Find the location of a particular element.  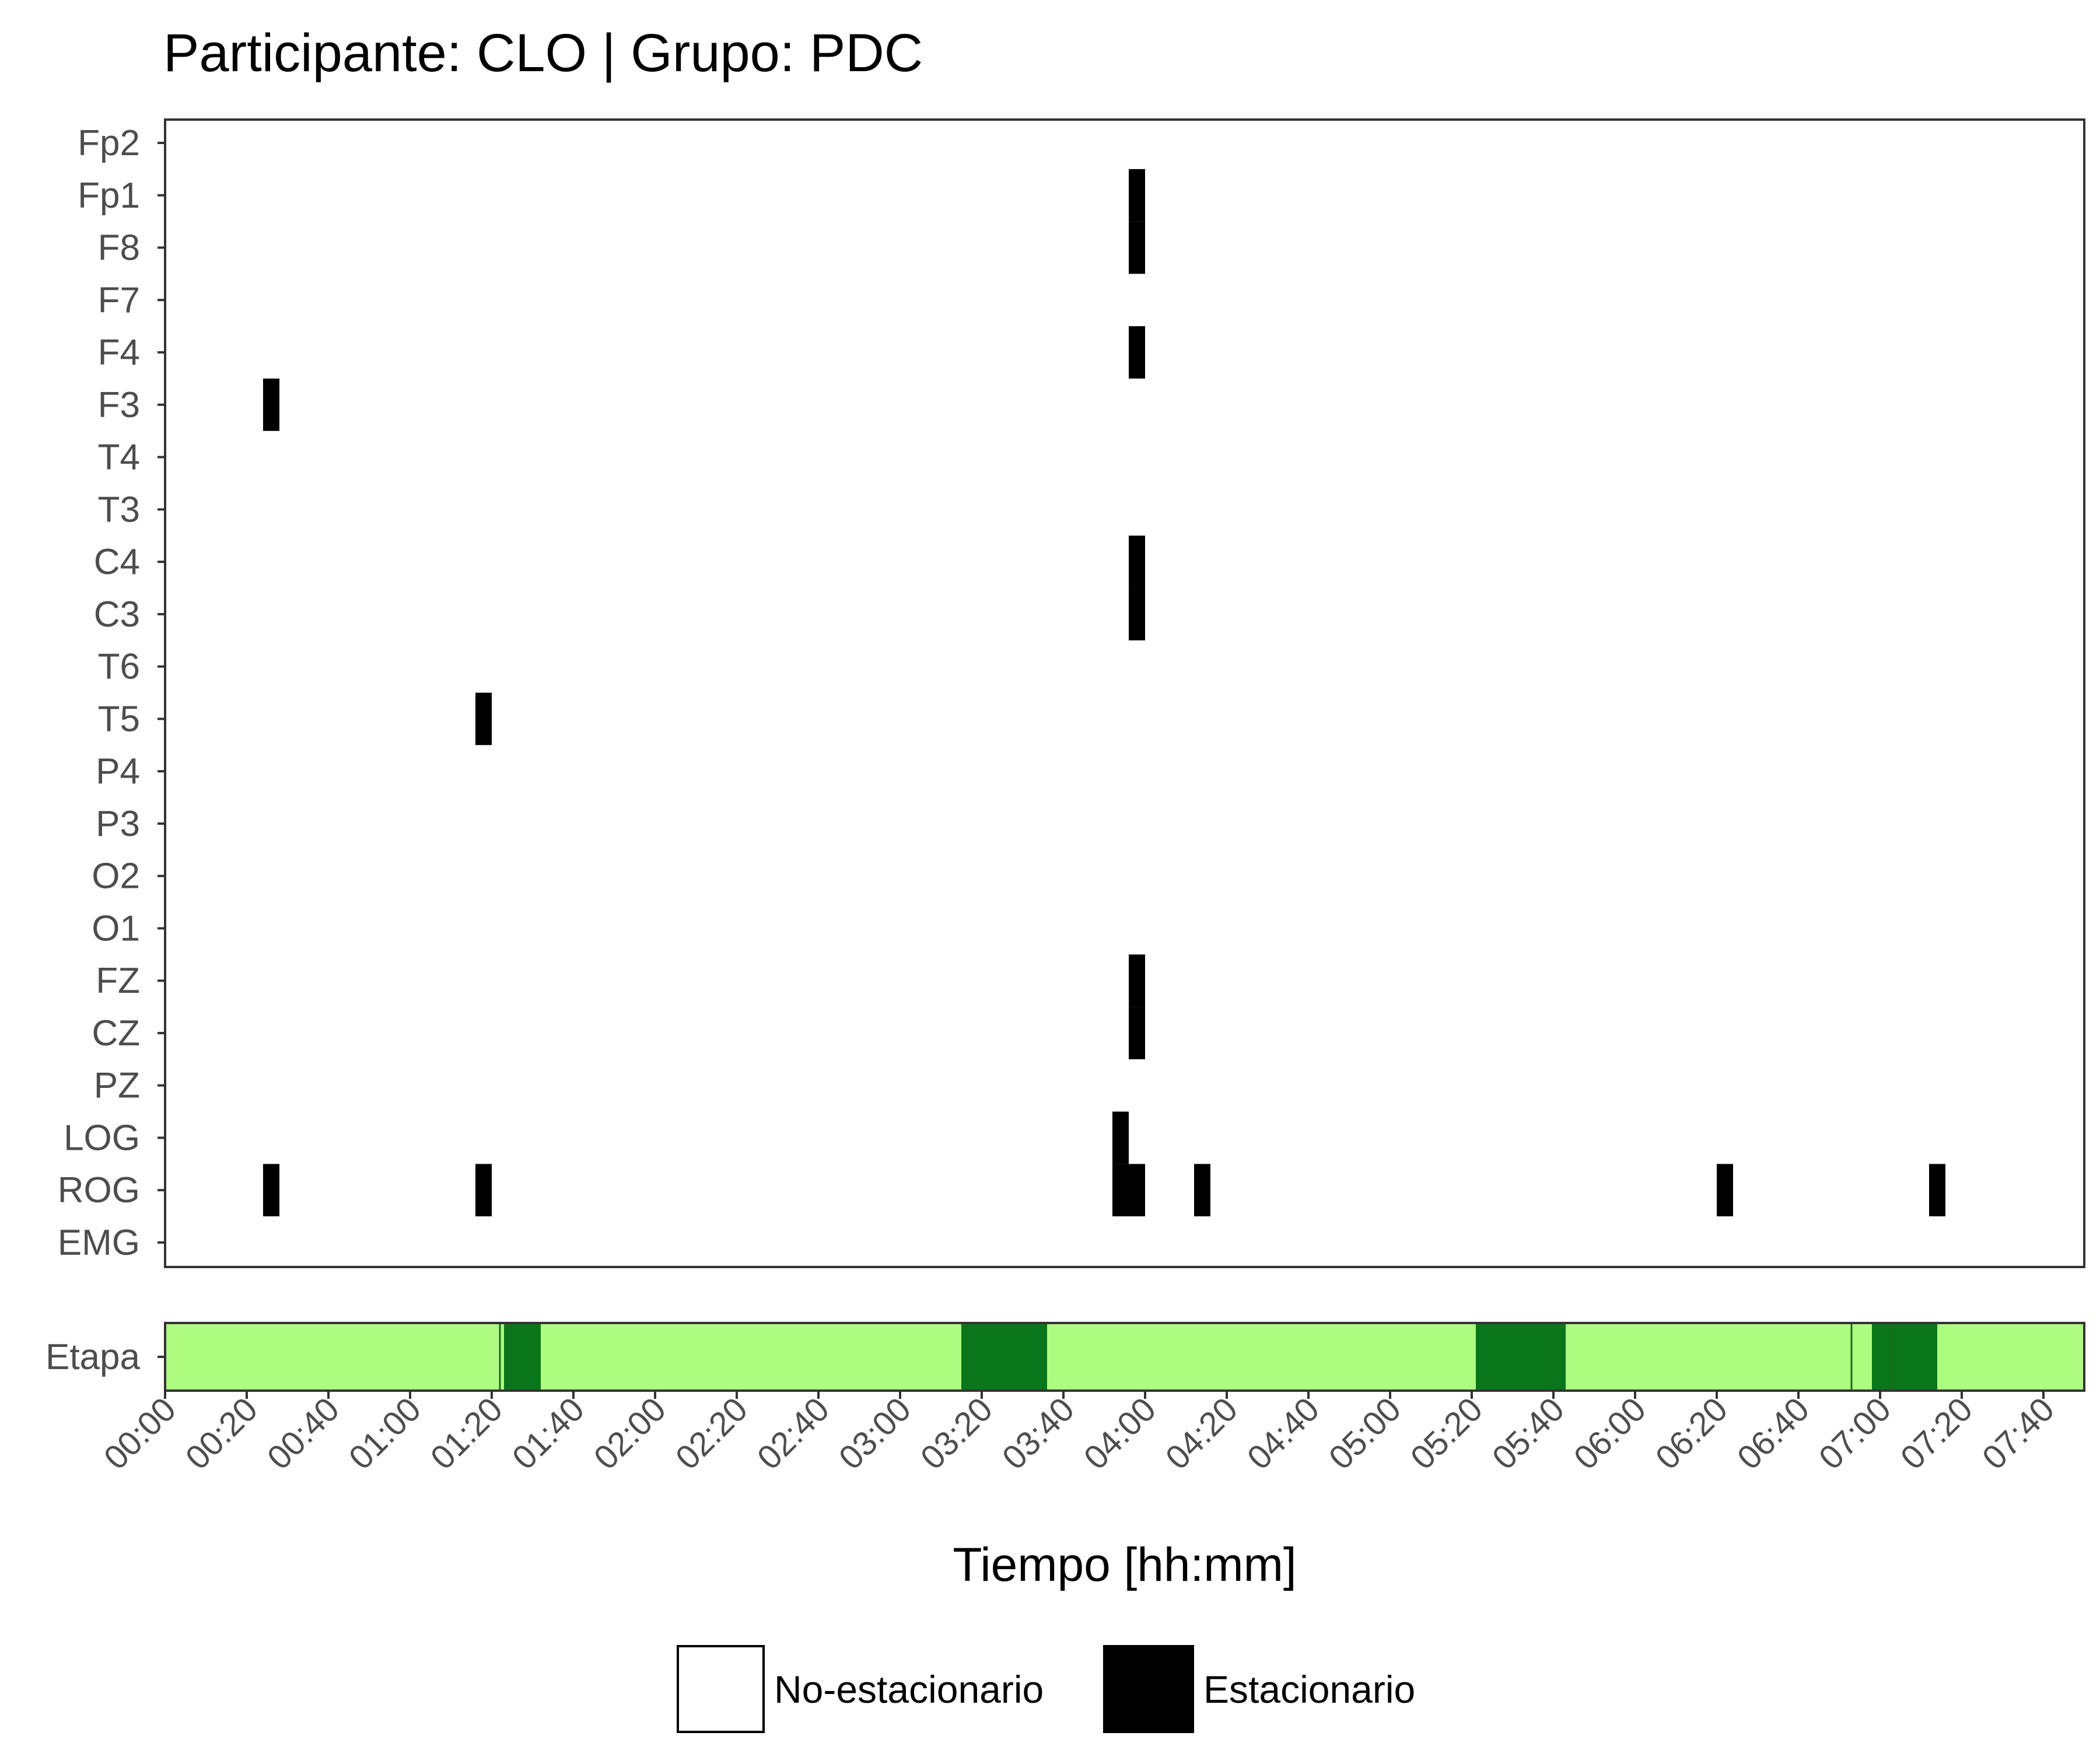

x-tick-label: 00:00 is located at coordinates (140, 1433).